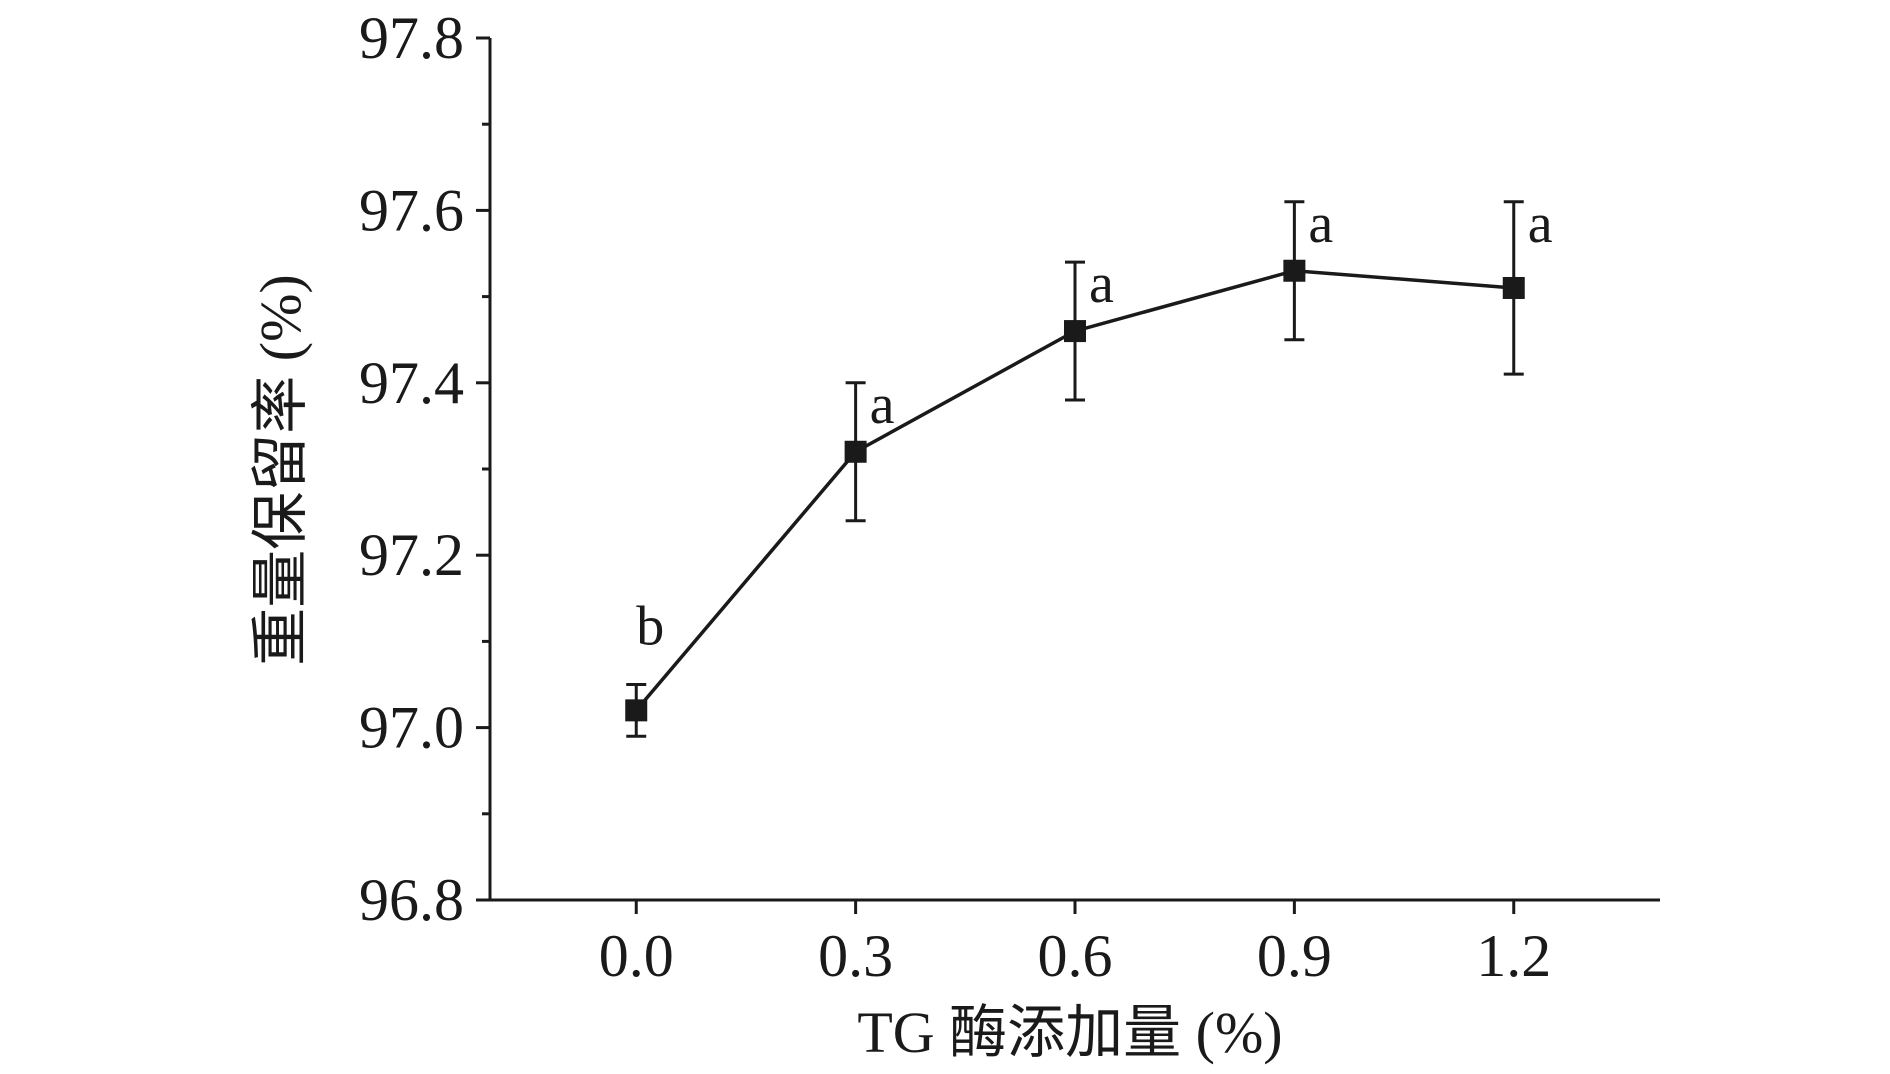  I want to click on x-axis-title: TG 酶添加量 (%), so click(1069, 1032).